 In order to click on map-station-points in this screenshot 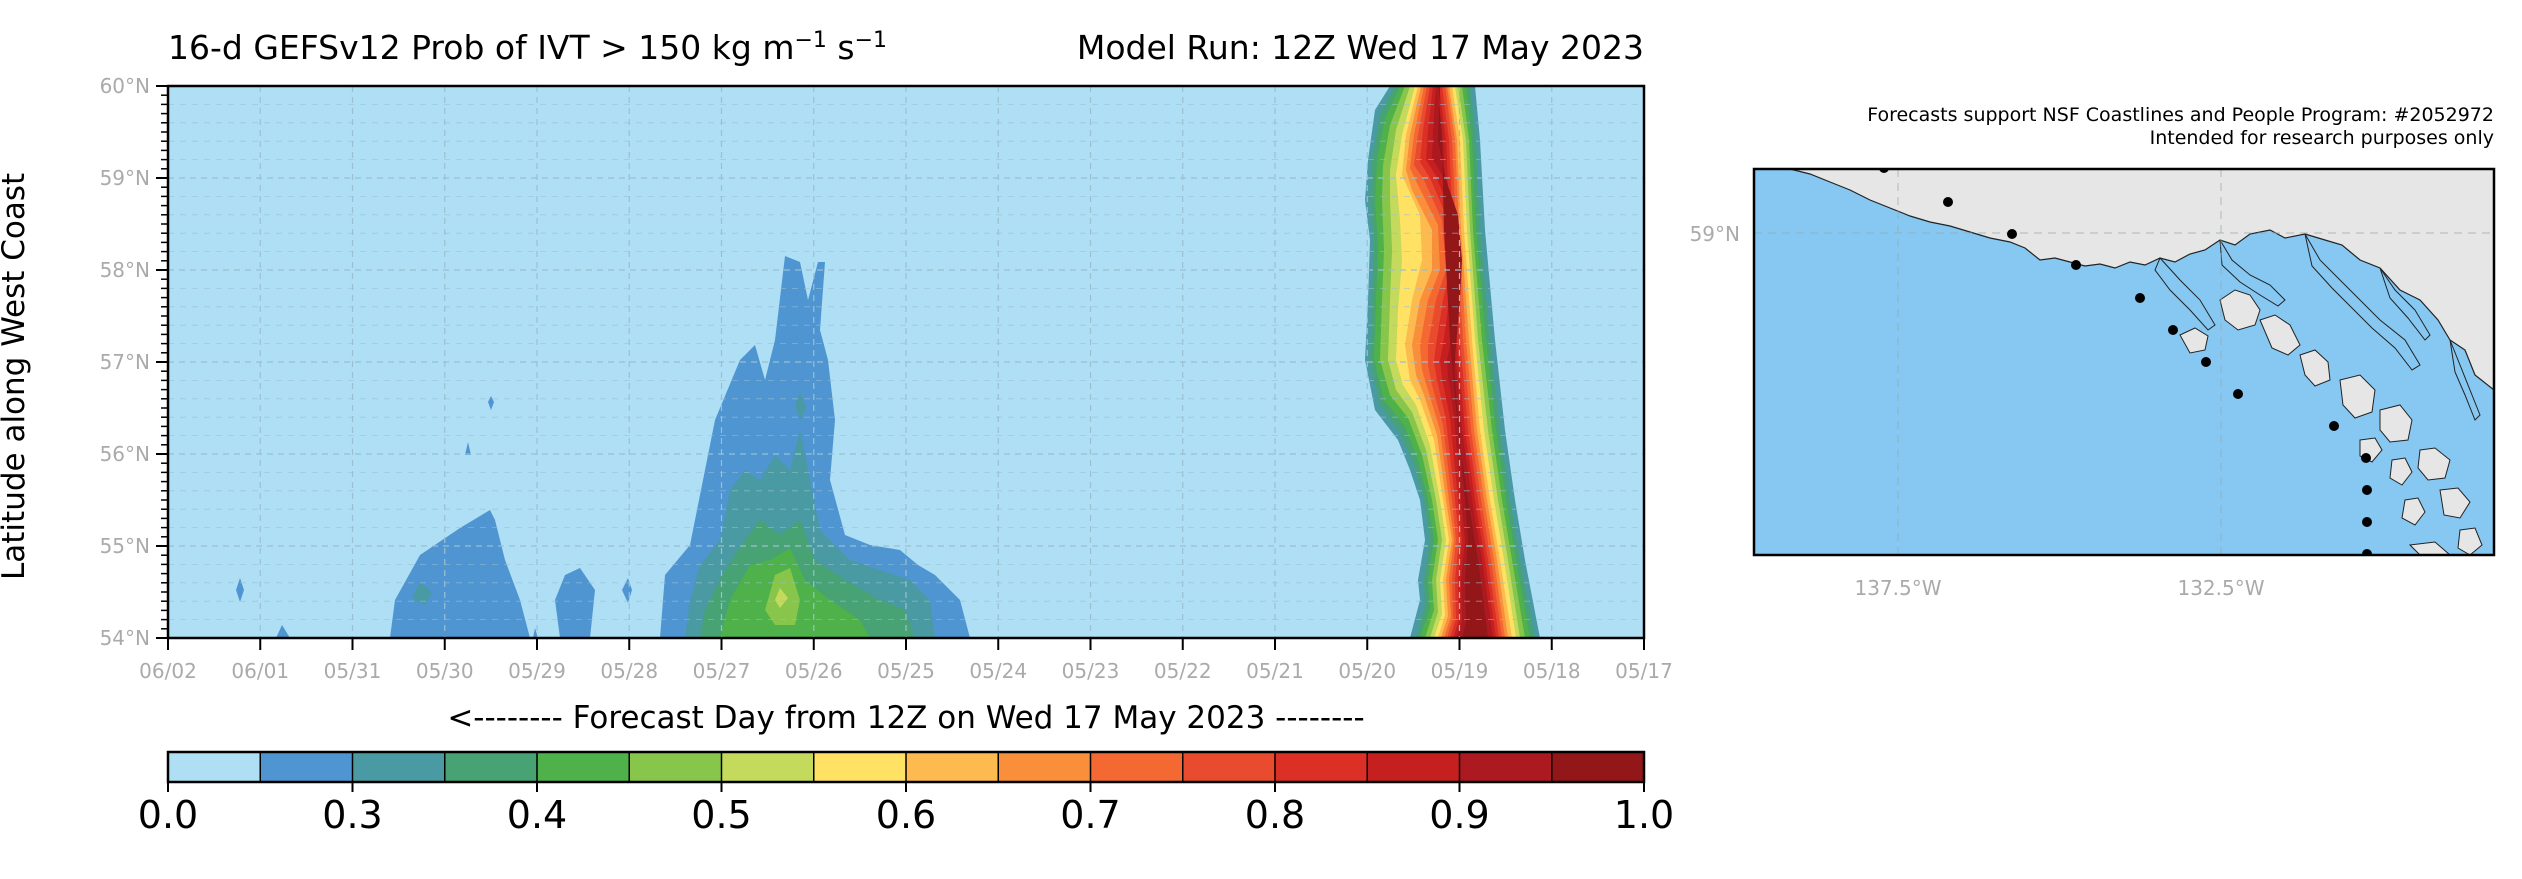, I will do `click(2125, 362)`.